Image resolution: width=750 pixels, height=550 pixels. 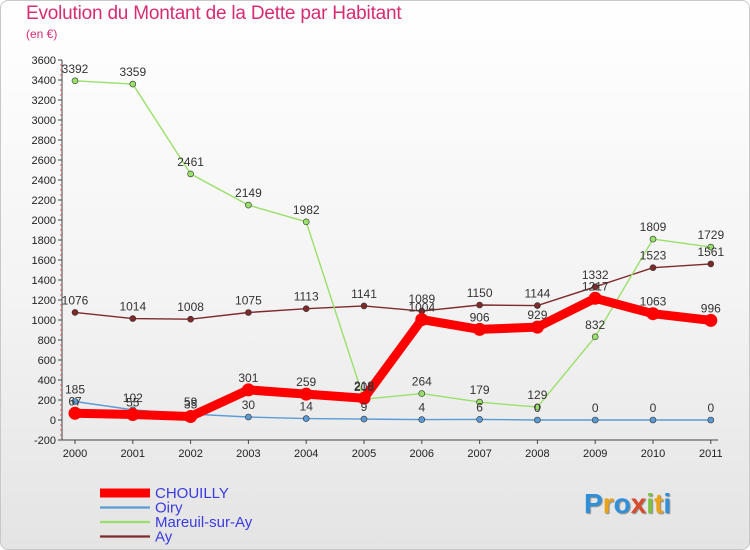 What do you see at coordinates (133, 454) in the screenshot?
I see `x-tick-label: 2001` at bounding box center [133, 454].